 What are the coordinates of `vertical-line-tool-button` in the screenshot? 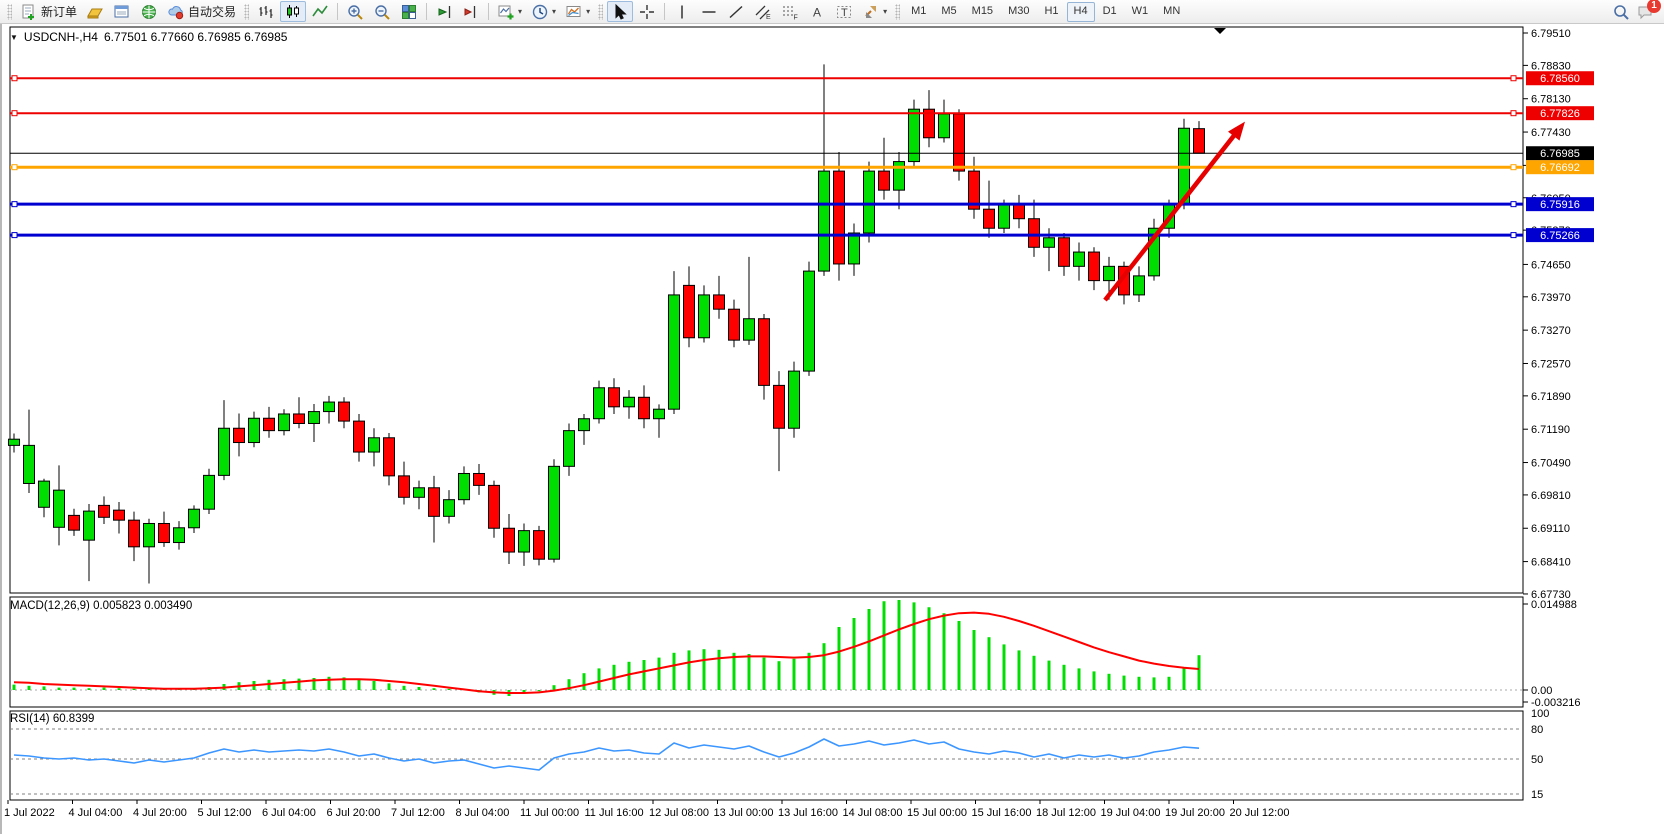 It's located at (682, 11).